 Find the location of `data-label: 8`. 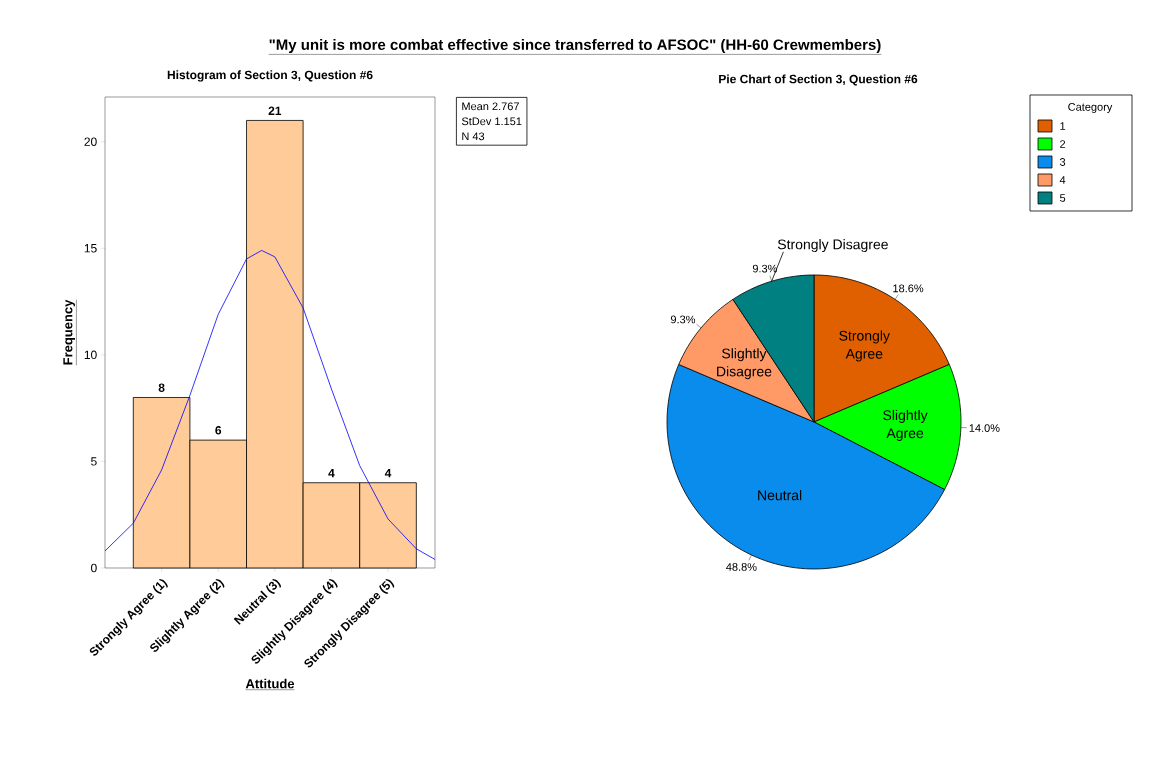

data-label: 8 is located at coordinates (161, 387).